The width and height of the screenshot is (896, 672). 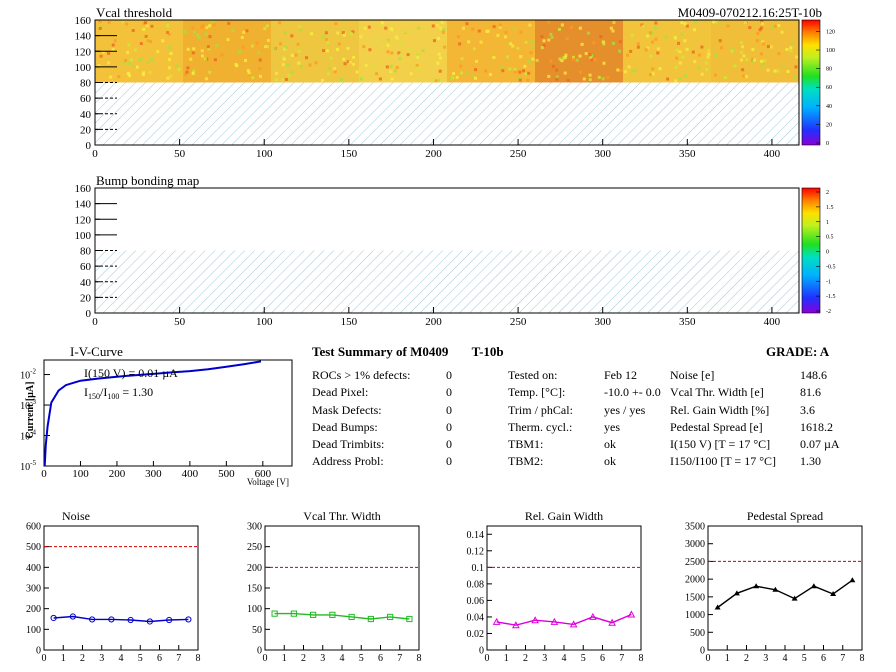 I want to click on chart-title: Pedestal Spread, so click(x=785, y=516).